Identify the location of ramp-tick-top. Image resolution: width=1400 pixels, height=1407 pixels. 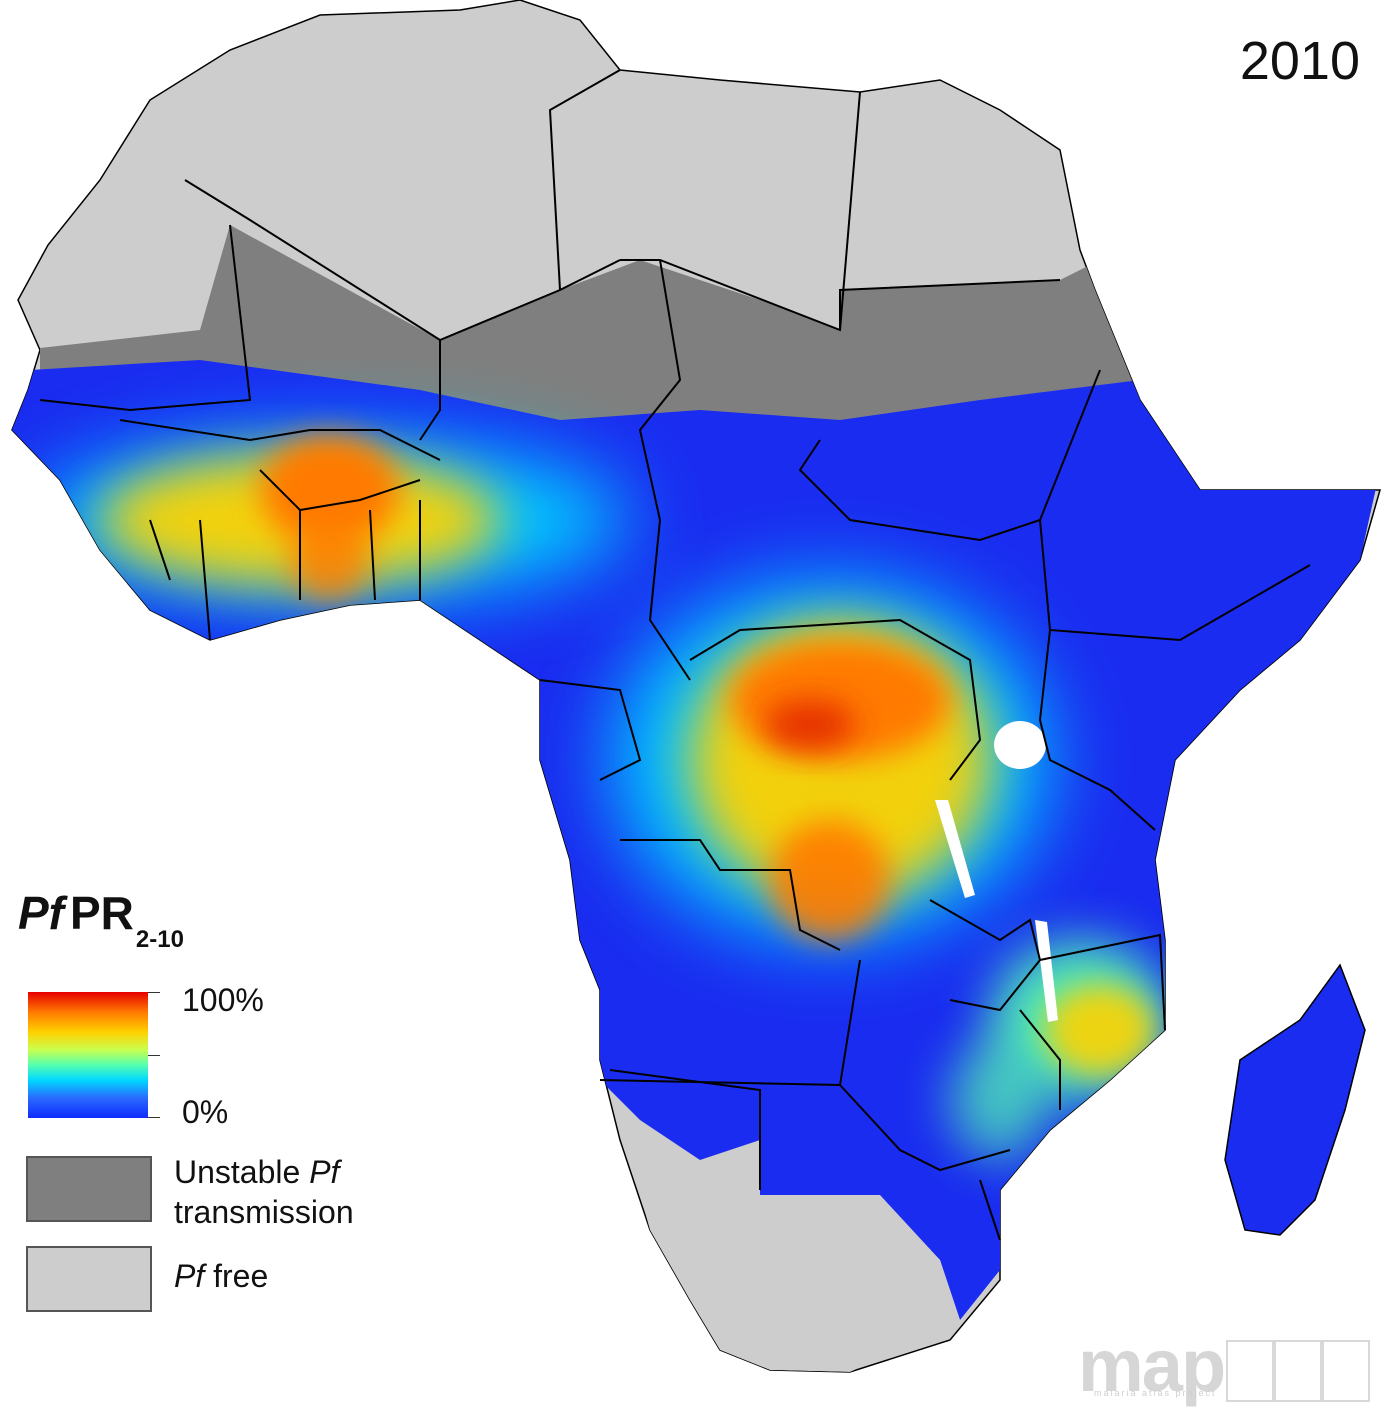
(154, 992).